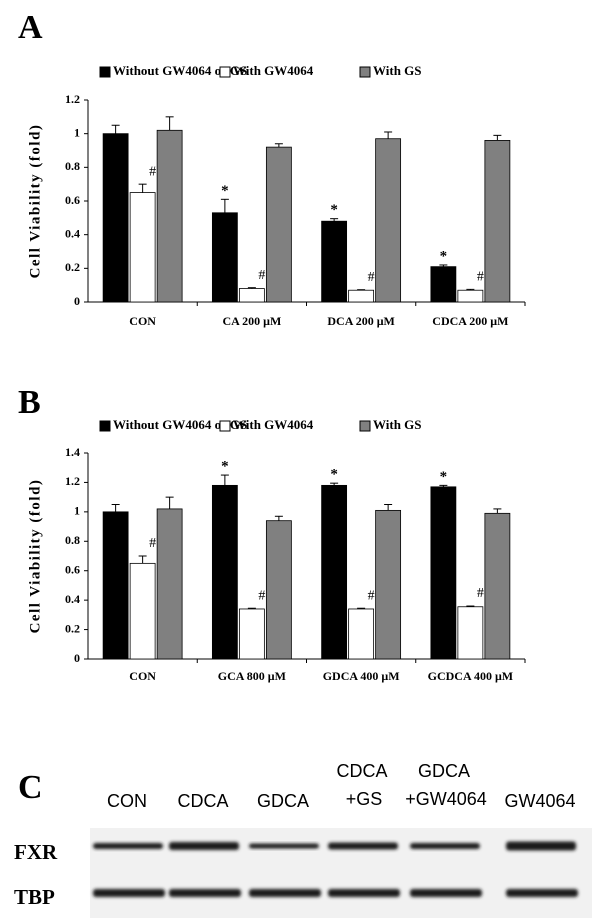 This screenshot has width=599, height=922. I want to click on x-tick-label: CA 200 μM, so click(251, 321).